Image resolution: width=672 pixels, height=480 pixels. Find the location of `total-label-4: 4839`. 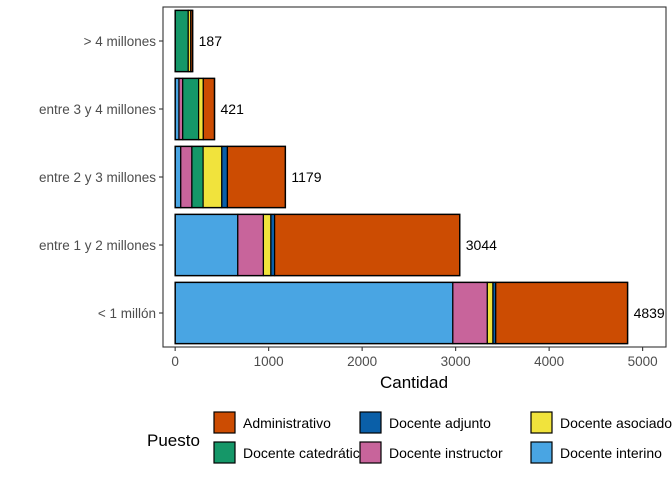

total-label-4: 4839 is located at coordinates (649, 313).